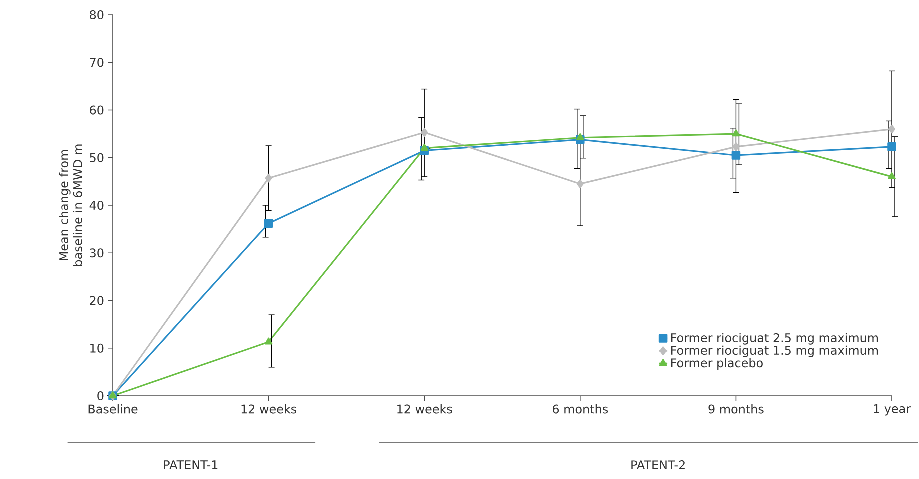  Describe the element at coordinates (101, 396) in the screenshot. I see `y-tick-label: 0` at that location.